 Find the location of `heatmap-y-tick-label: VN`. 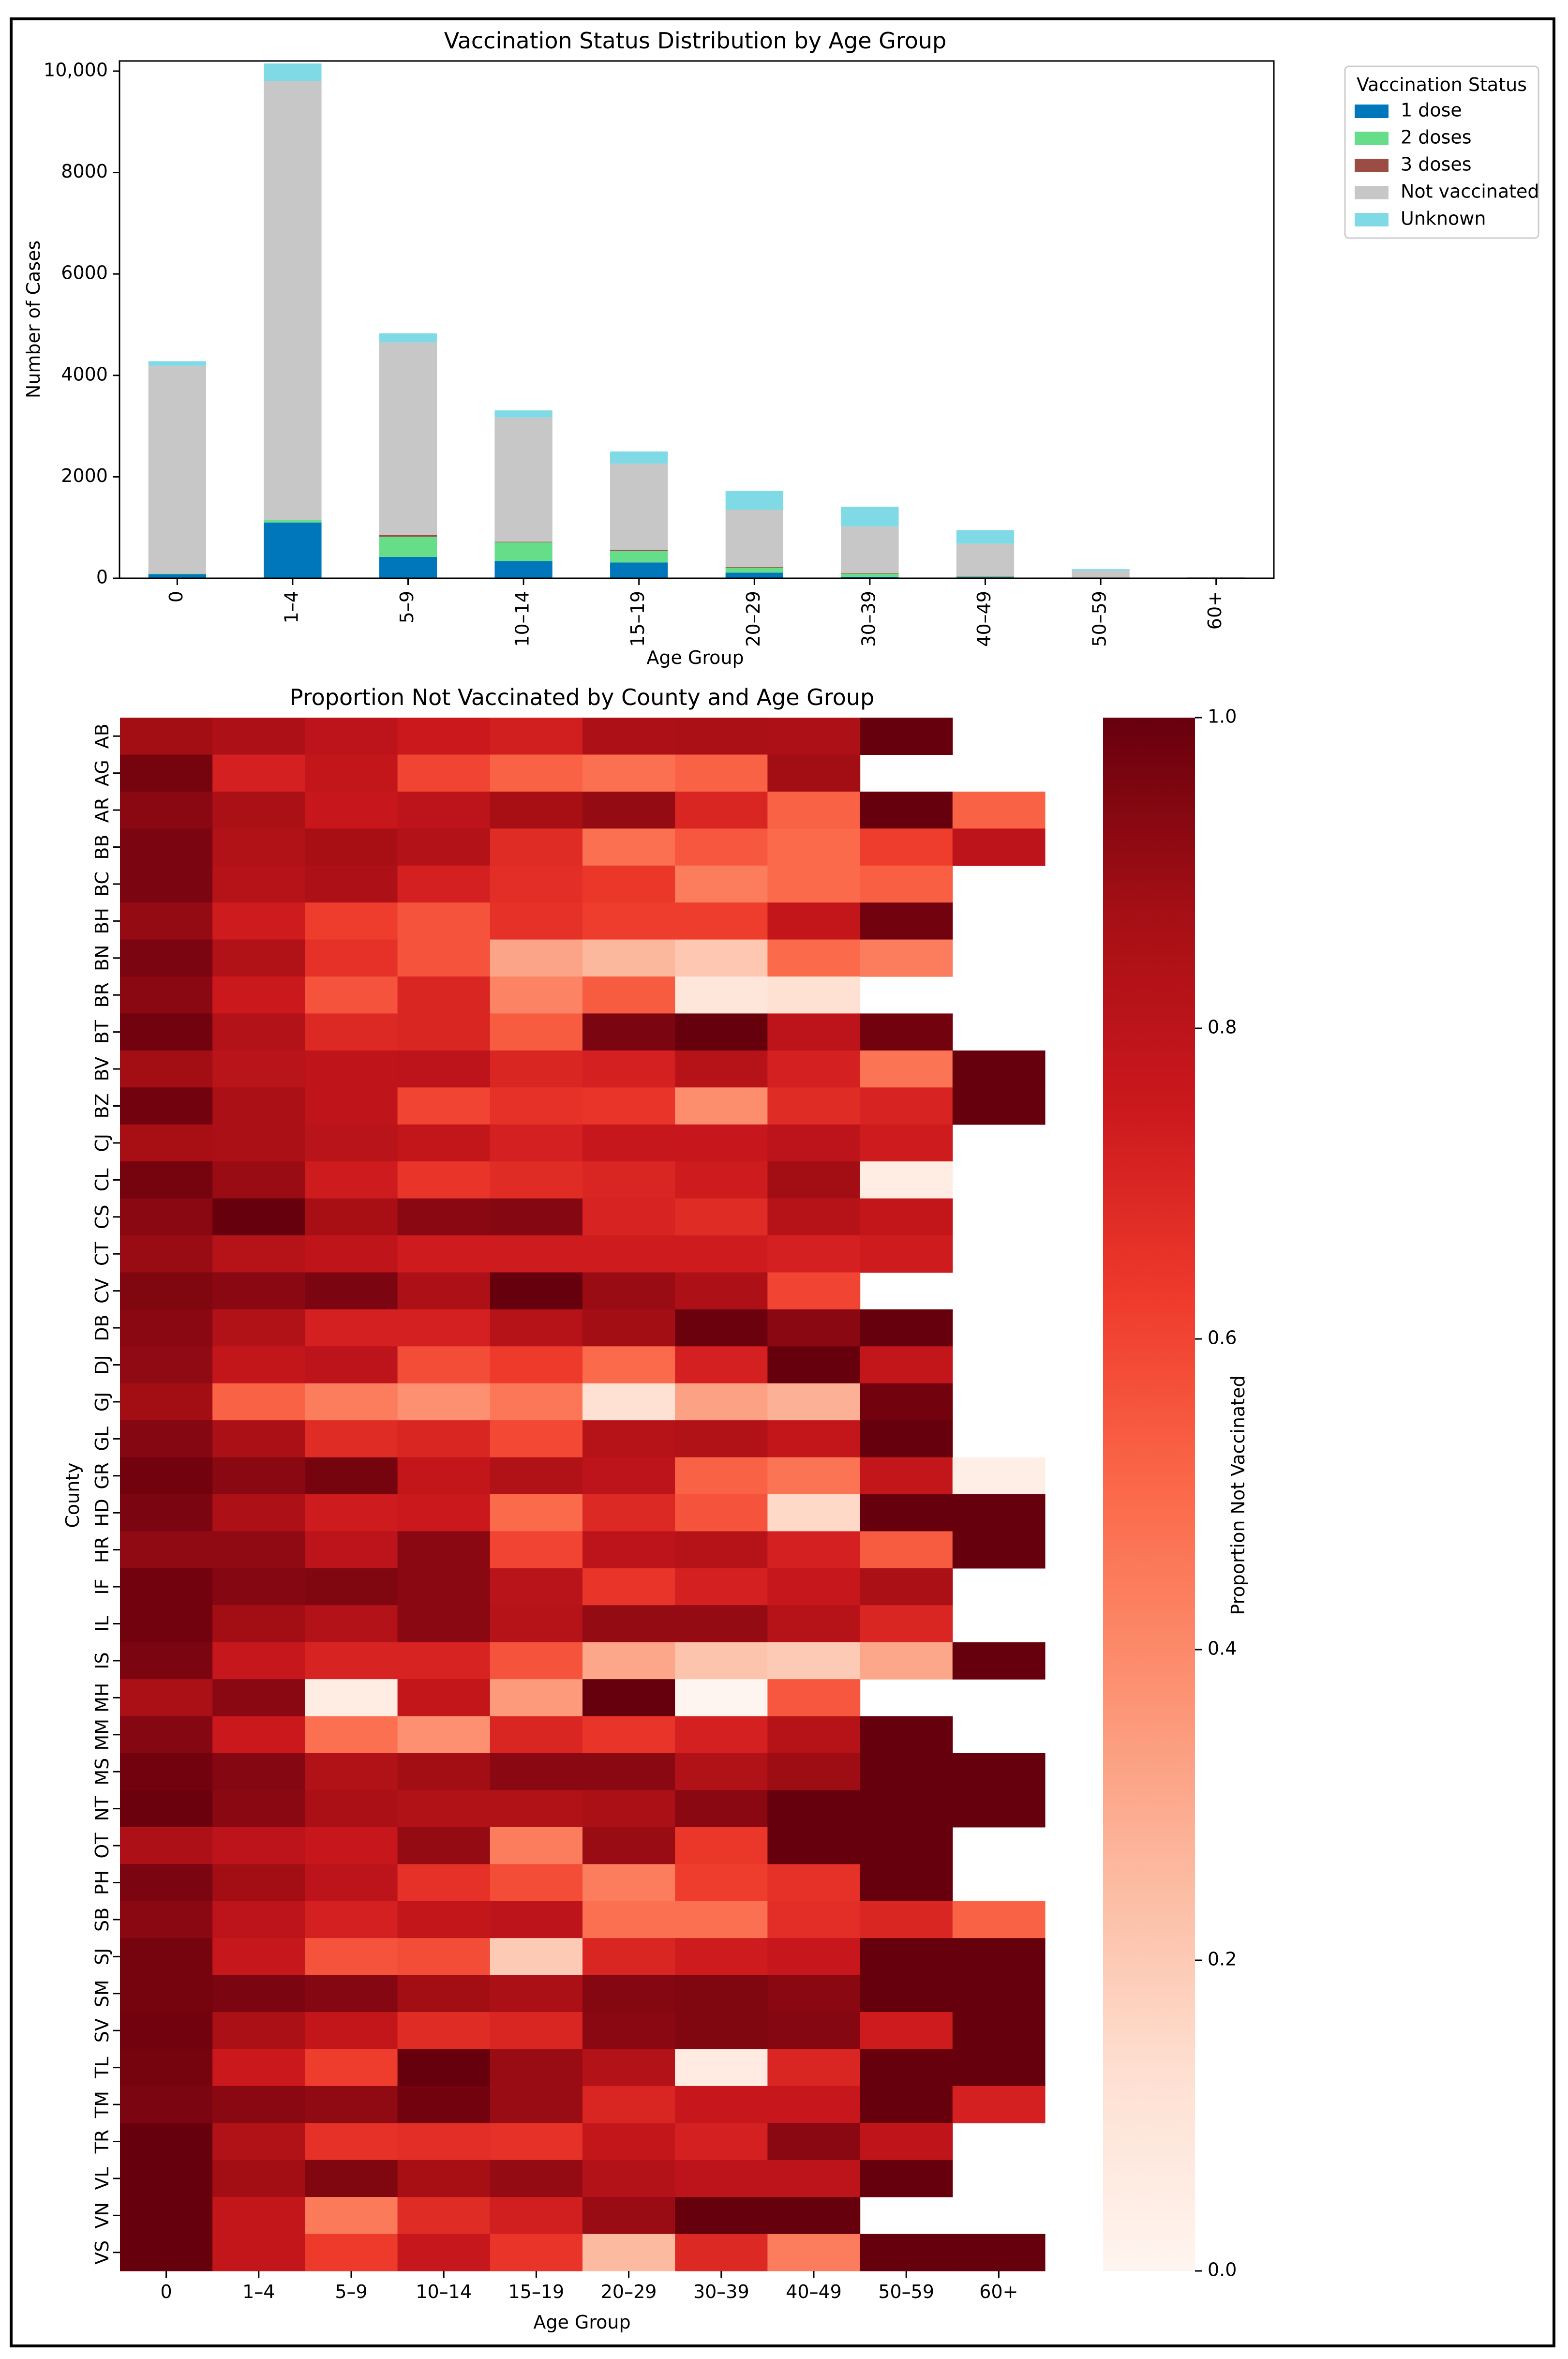

heatmap-y-tick-label: VN is located at coordinates (102, 2215).